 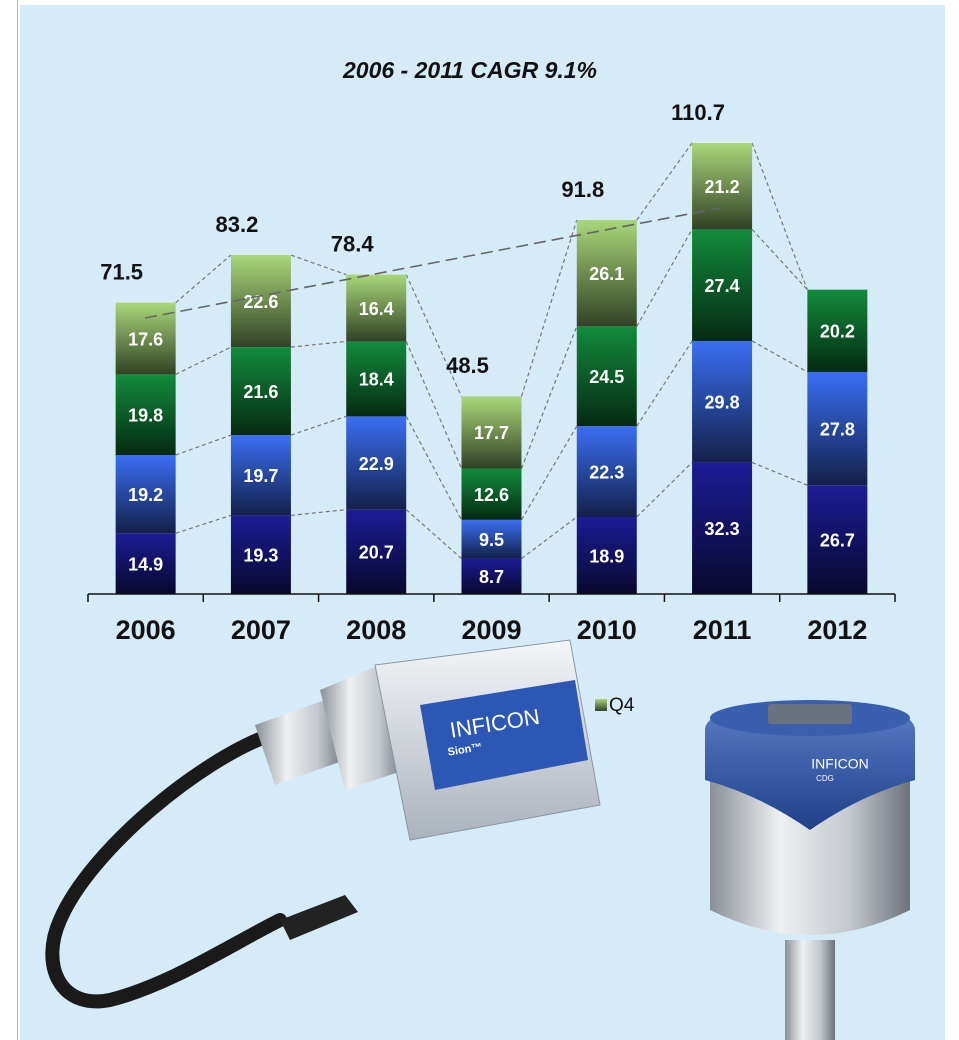 I want to click on value-label: 27.8, so click(x=837, y=429).